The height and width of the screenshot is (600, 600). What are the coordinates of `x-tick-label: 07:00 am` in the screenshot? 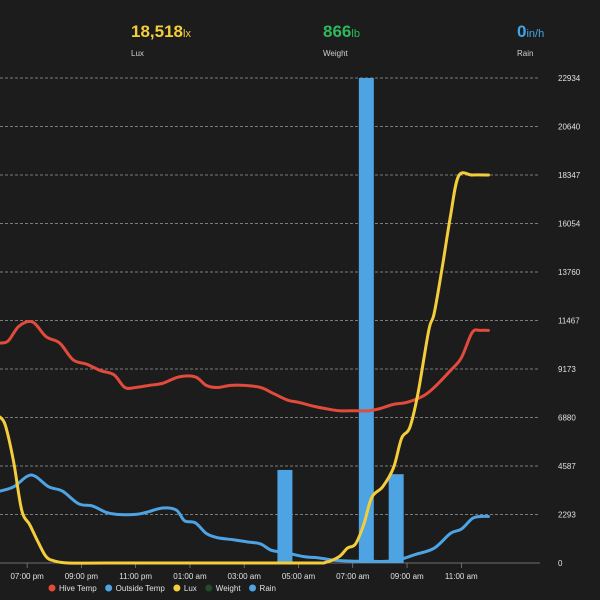 It's located at (353, 576).